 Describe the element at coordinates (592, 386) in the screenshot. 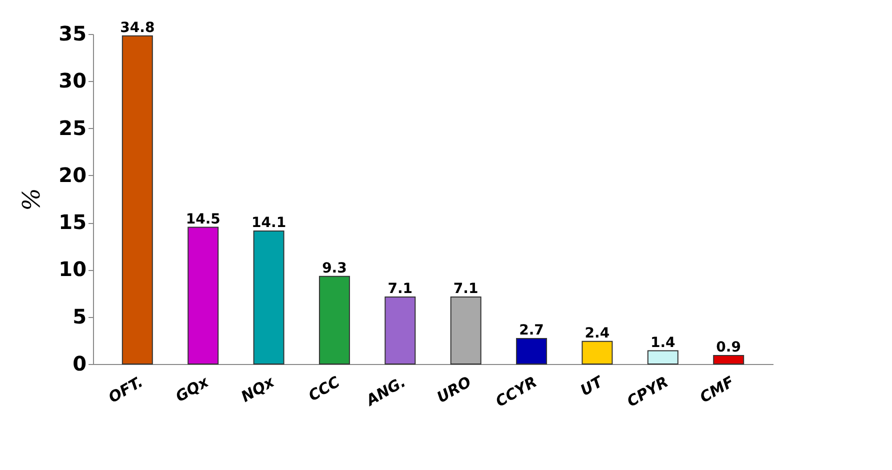

I see `x-tick-label: UT` at that location.